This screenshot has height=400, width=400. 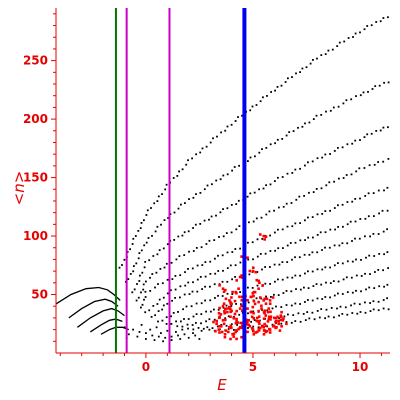 What do you see at coordinates (35, 236) in the screenshot?
I see `y-tick-label: 100` at bounding box center [35, 236].